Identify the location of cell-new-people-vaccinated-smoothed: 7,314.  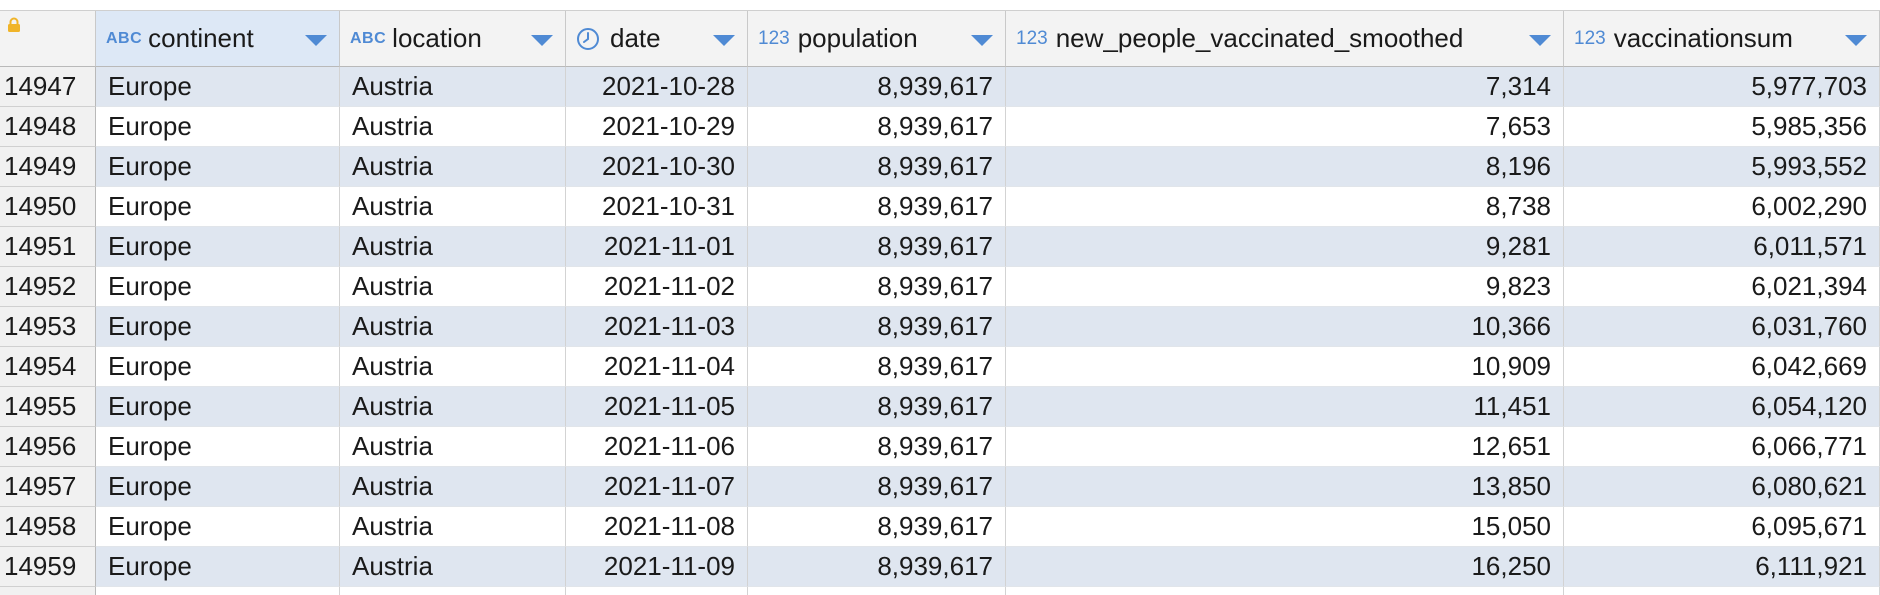
(1285, 87).